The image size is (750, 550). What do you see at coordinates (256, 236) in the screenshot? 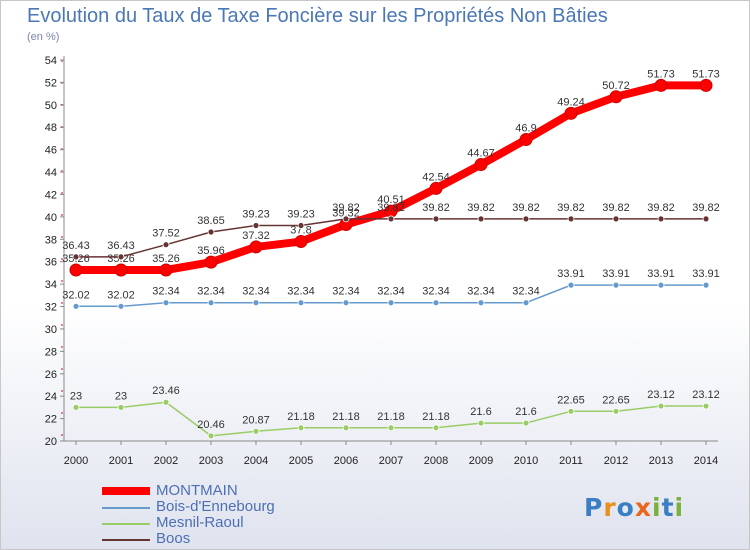
I see `data-label-montmain: 37.32` at bounding box center [256, 236].